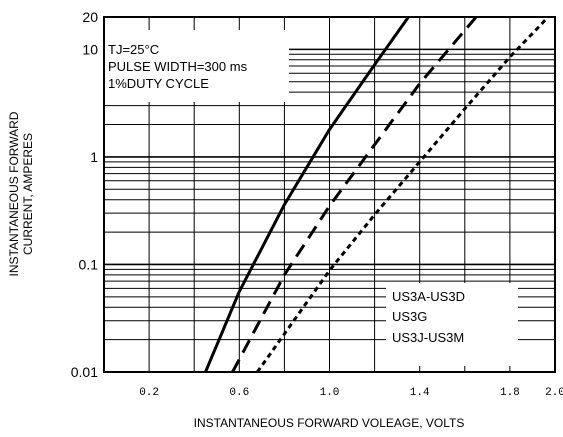  What do you see at coordinates (329, 423) in the screenshot?
I see `x-axis-label: INSTANTANEOUS FORWARD VOLEAGE, VOLTS` at bounding box center [329, 423].